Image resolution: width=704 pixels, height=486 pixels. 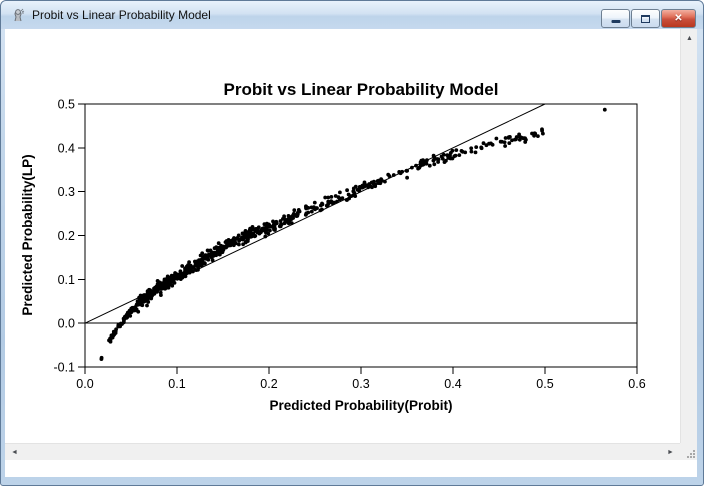 I want to click on x-axis-title: Predicted Probability(Probit), so click(x=360, y=405).